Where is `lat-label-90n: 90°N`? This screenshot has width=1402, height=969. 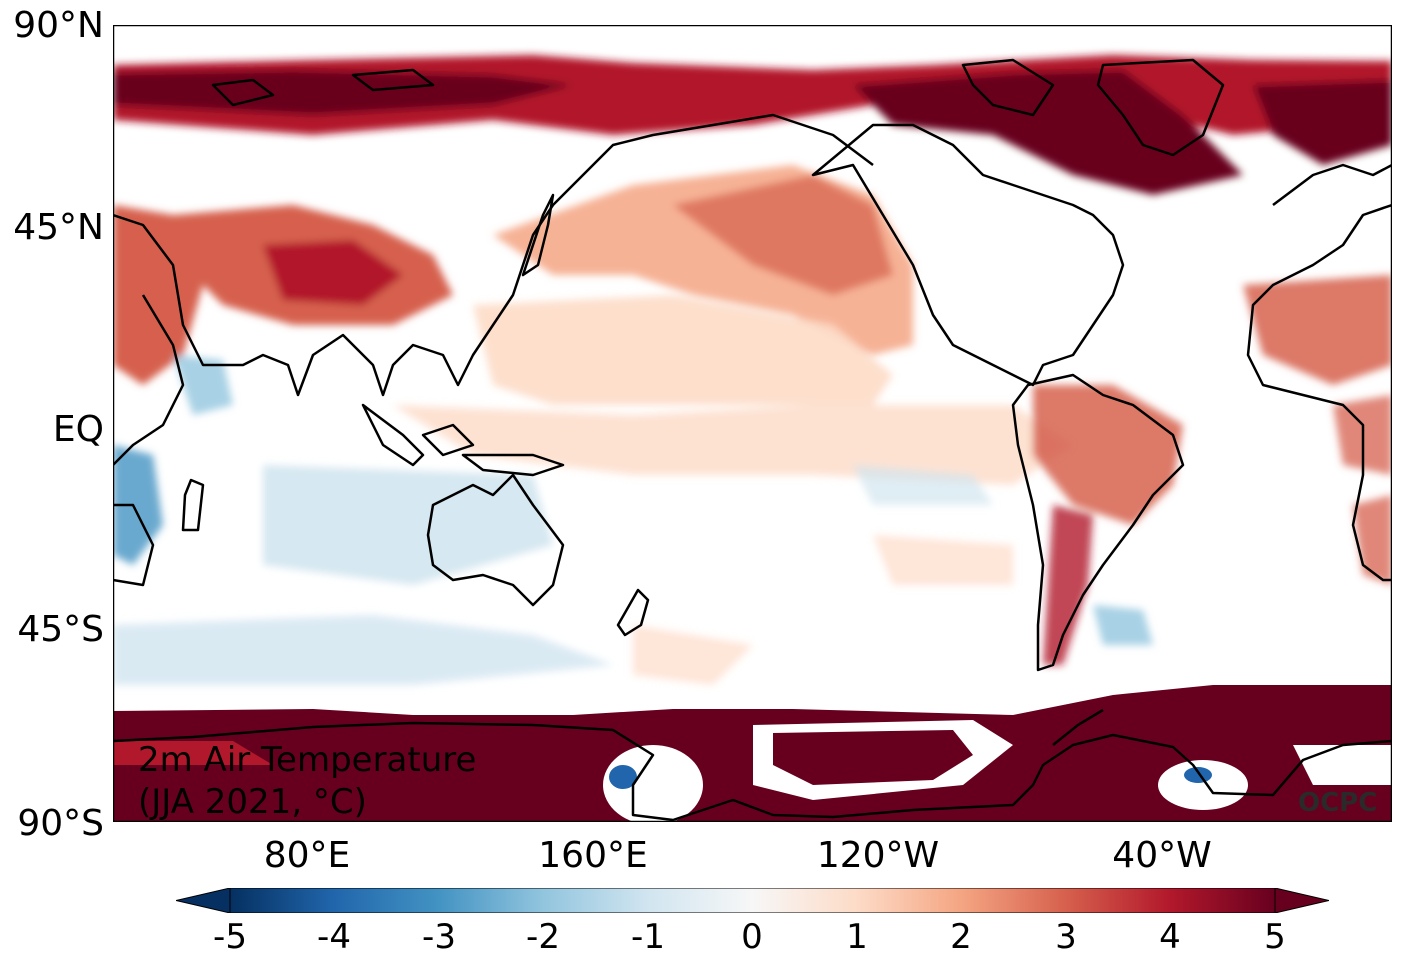 lat-label-90n: 90°N is located at coordinates (58, 25).